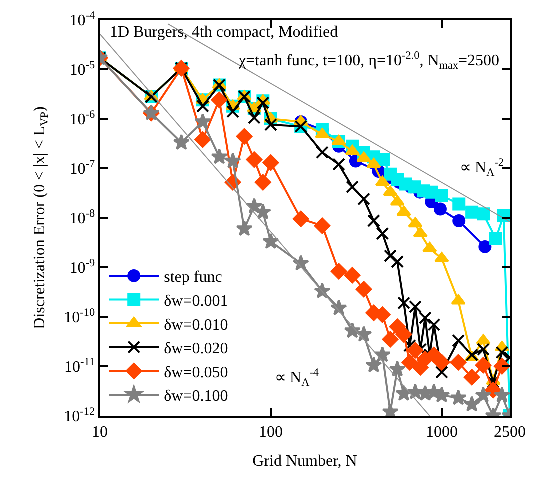  Describe the element at coordinates (196, 397) in the screenshot. I see `legend-label: δw=0.100` at that location.